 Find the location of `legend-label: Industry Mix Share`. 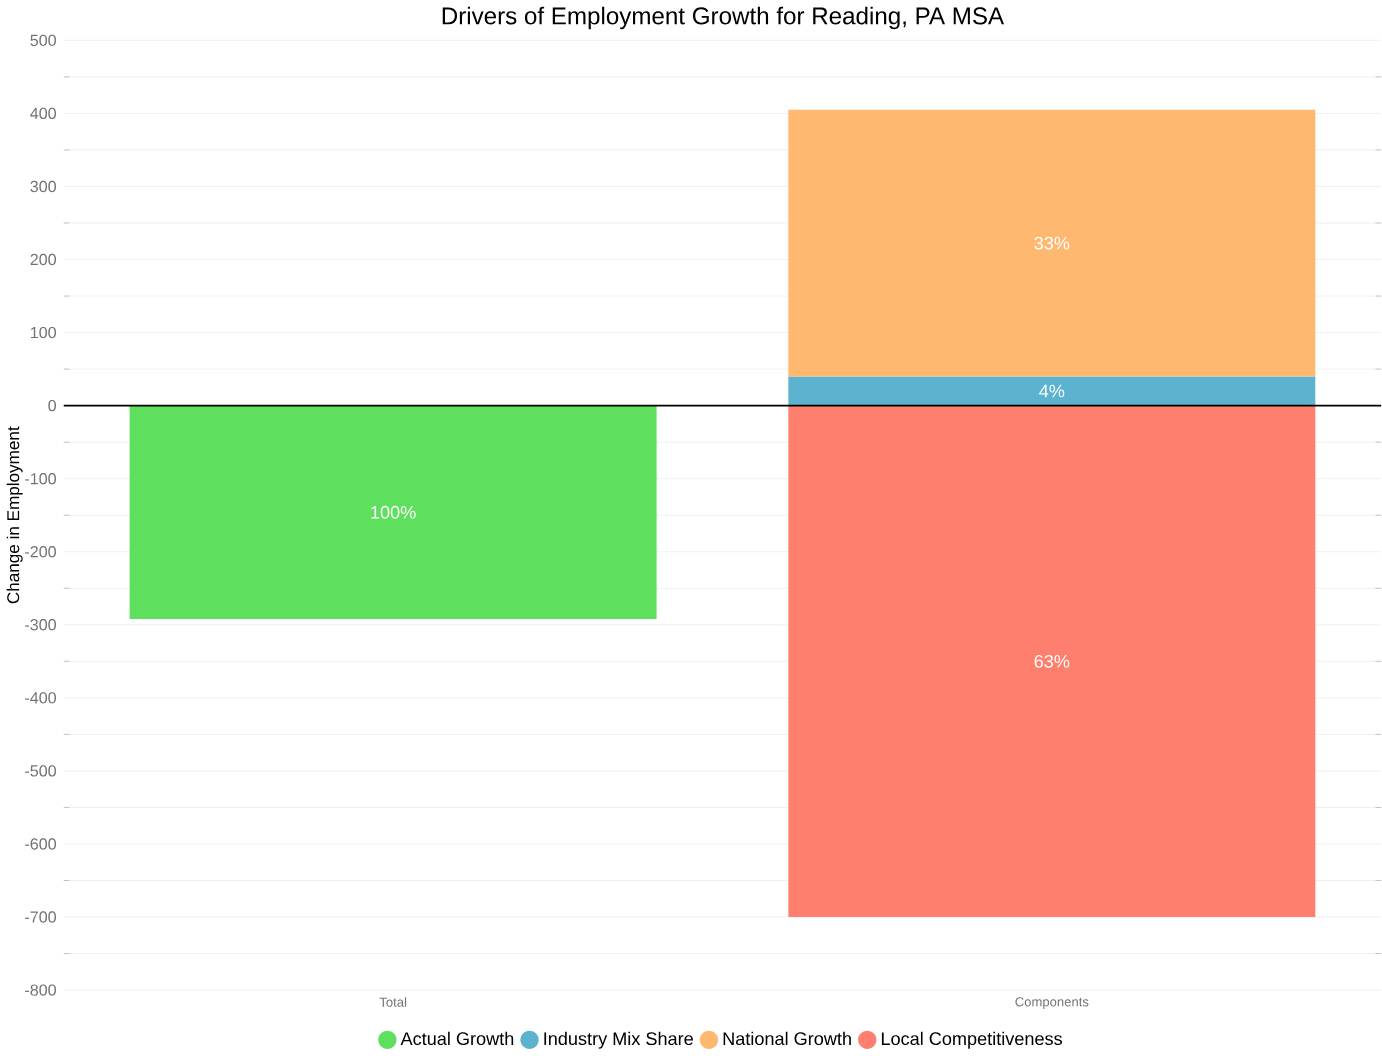

legend-label: Industry Mix Share is located at coordinates (618, 1040).